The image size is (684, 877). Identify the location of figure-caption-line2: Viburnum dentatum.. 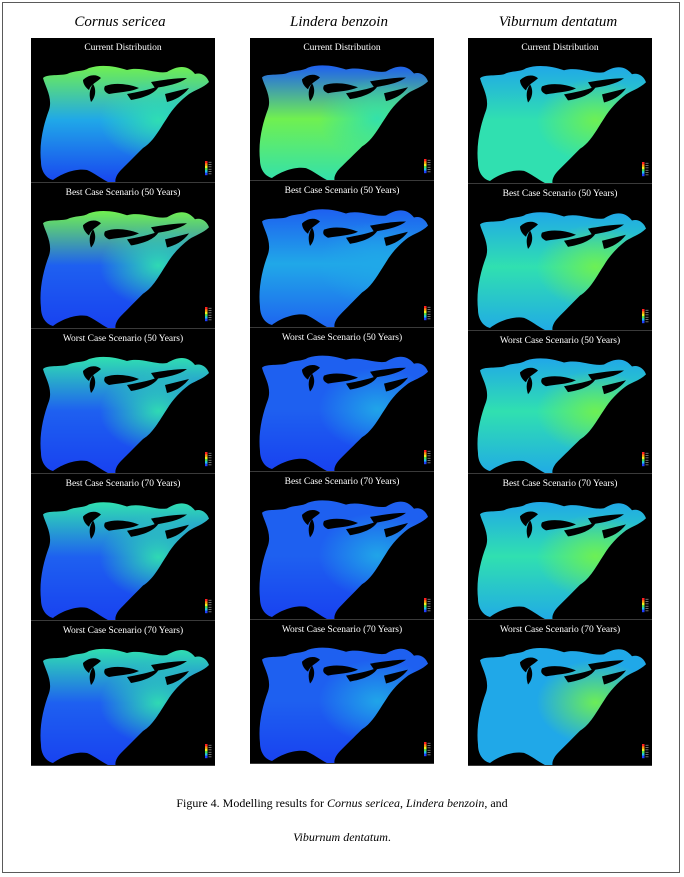
(342, 837).